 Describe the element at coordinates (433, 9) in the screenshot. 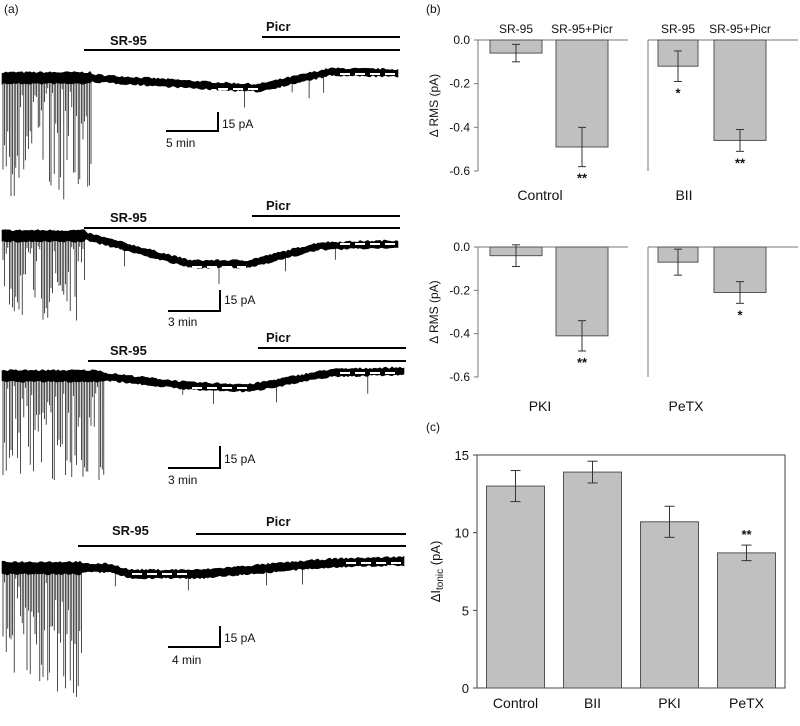

I see `panel-label-b: (b)` at that location.